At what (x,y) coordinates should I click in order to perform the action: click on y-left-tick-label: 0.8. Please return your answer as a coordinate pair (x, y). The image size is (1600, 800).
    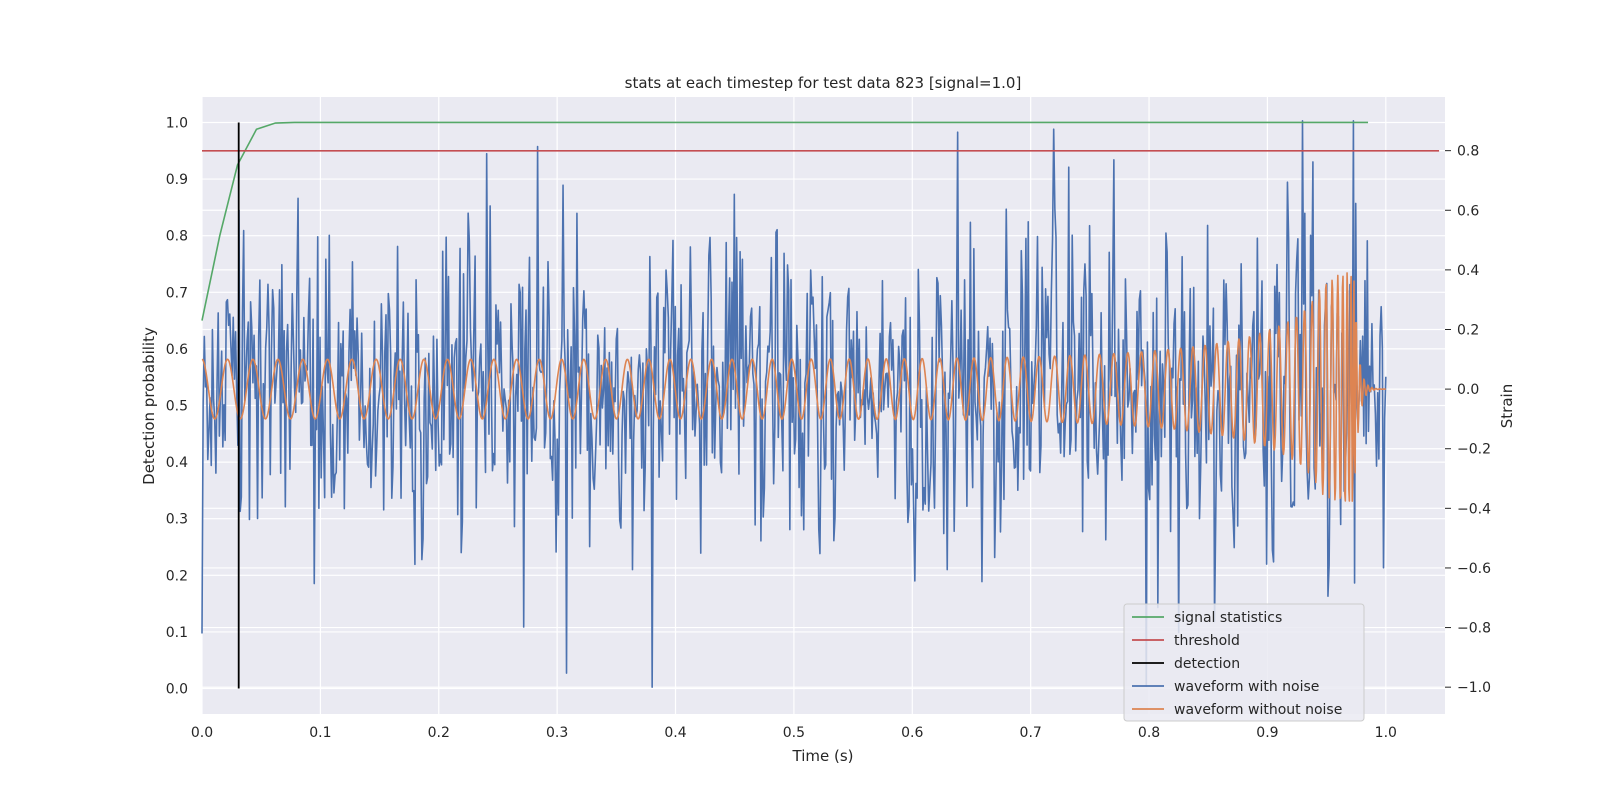
    Looking at the image, I should click on (177, 237).